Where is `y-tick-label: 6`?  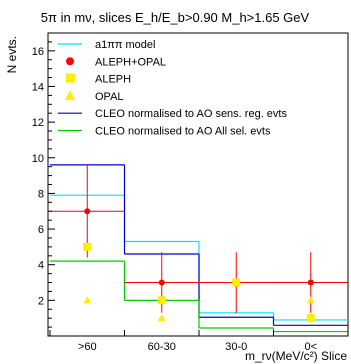
y-tick-label: 6 is located at coordinates (41, 230).